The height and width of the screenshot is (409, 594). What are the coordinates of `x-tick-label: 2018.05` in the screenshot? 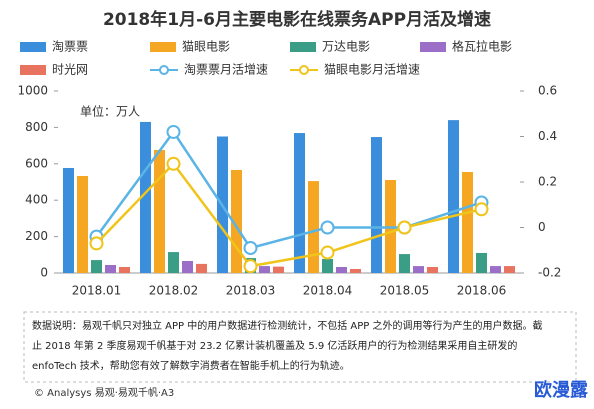 It's located at (405, 291).